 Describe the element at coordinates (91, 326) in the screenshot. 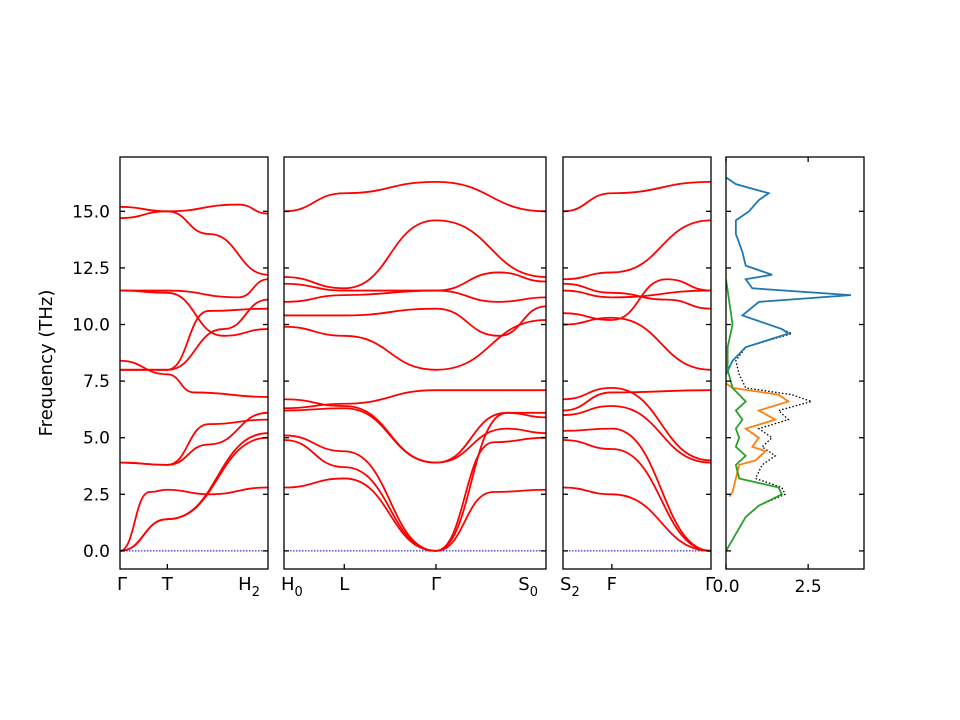

I see `y-tick-label: 10.0` at that location.